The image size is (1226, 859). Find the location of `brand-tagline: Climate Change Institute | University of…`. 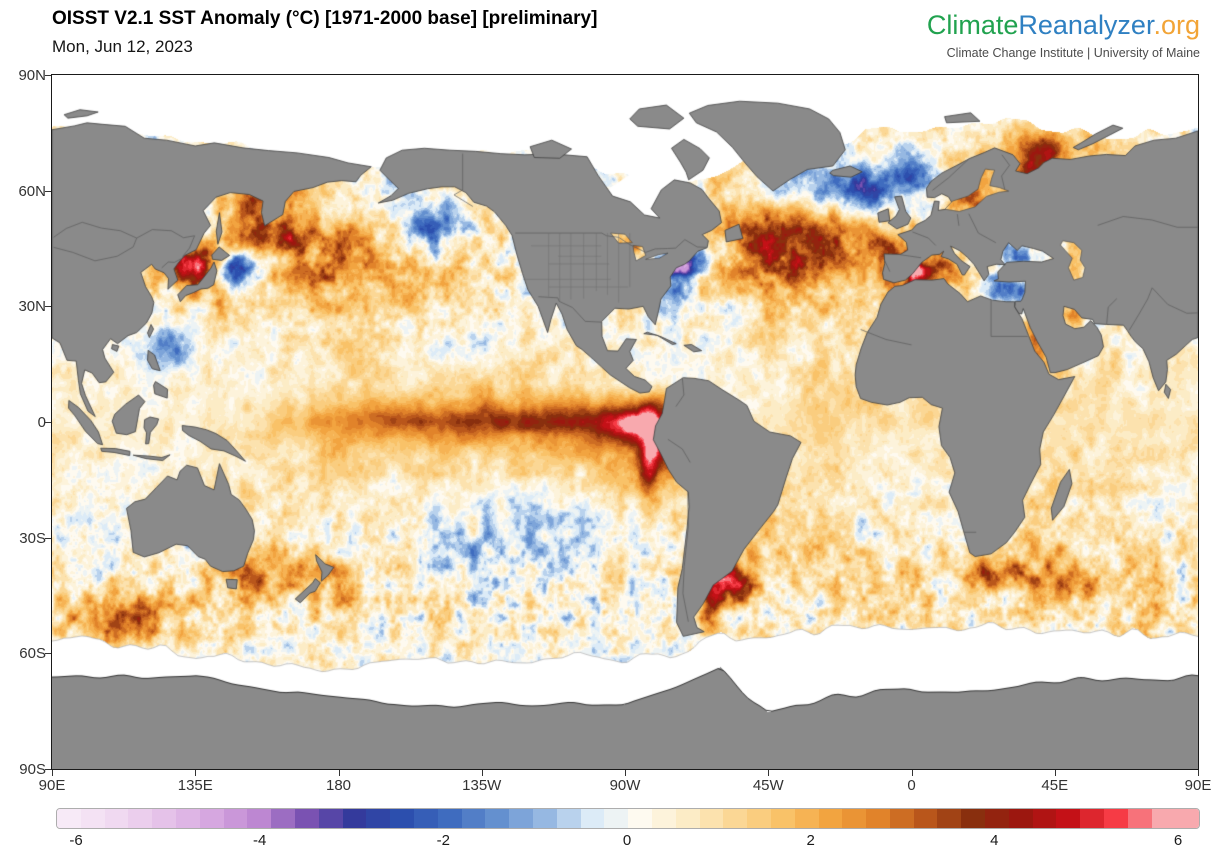

brand-tagline: Climate Change Institute | University of… is located at coordinates (1073, 53).